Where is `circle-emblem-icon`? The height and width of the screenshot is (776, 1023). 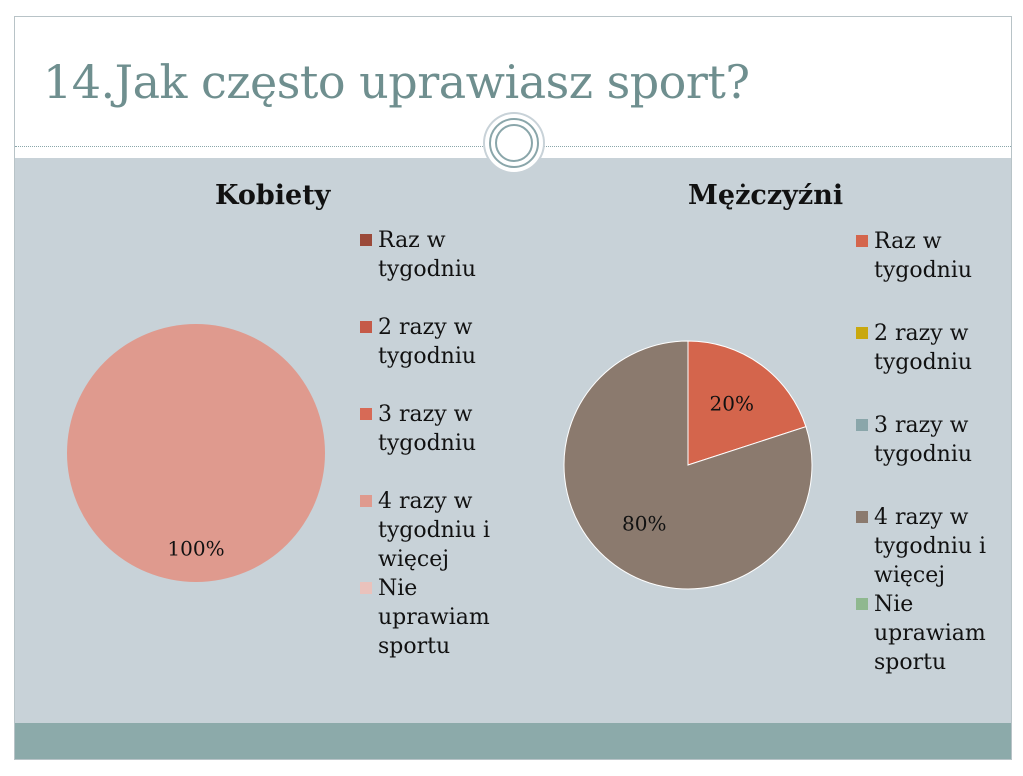
circle-emblem-icon is located at coordinates (514, 143).